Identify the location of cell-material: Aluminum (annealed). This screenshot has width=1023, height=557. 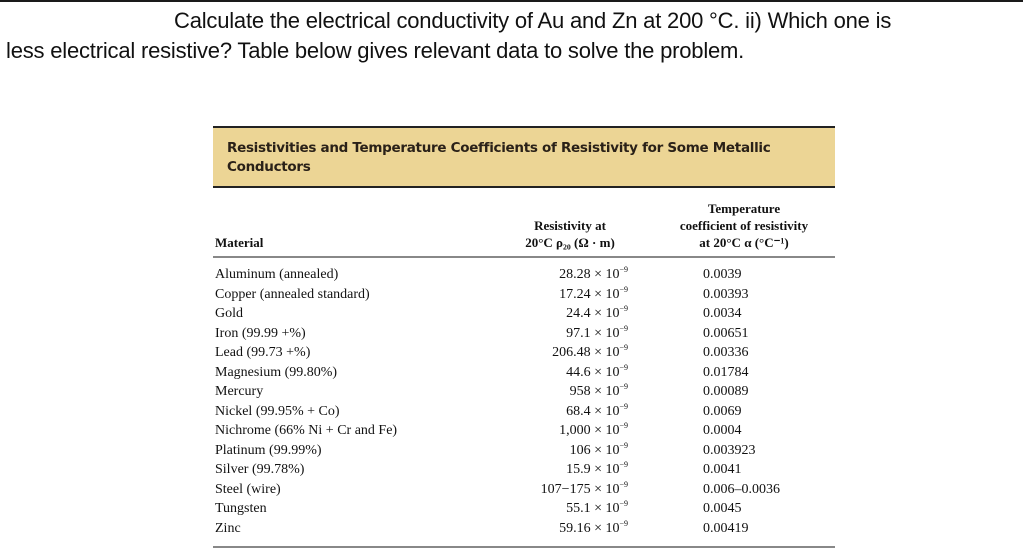
(277, 274).